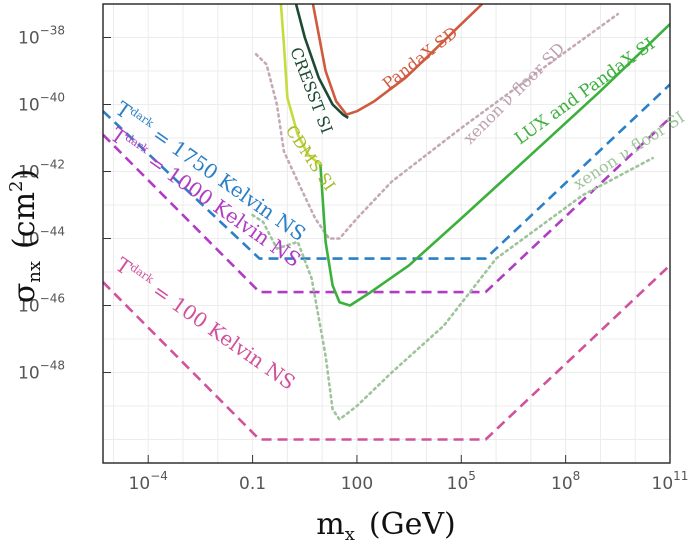  What do you see at coordinates (412, 524) in the screenshot?
I see `x-axis-unit: (GeV)` at bounding box center [412, 524].